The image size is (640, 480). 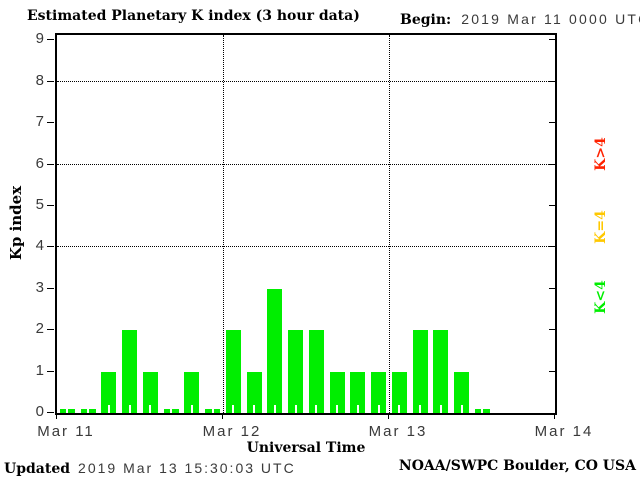 I want to click on y-tick-label: 0, so click(x=39, y=411).